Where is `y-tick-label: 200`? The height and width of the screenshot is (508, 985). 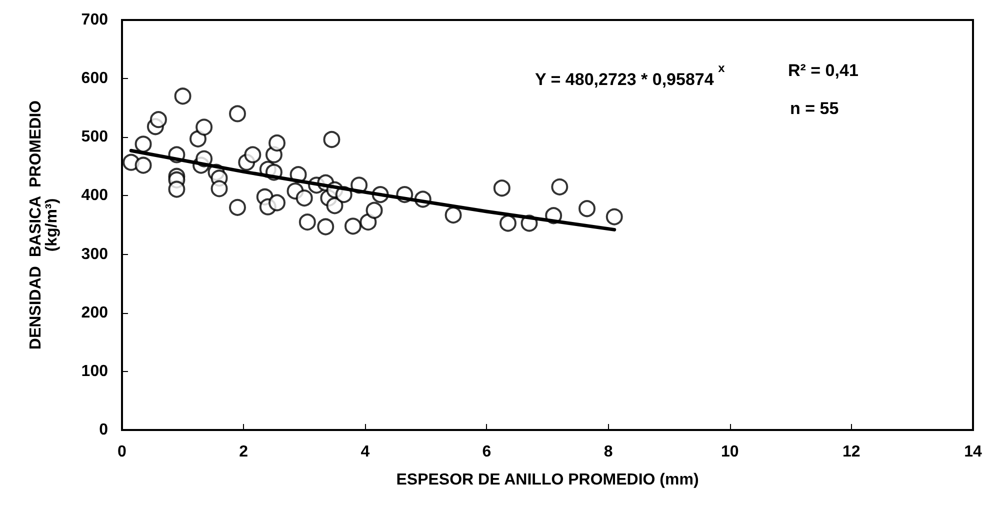 y-tick-label: 200 is located at coordinates (94, 313).